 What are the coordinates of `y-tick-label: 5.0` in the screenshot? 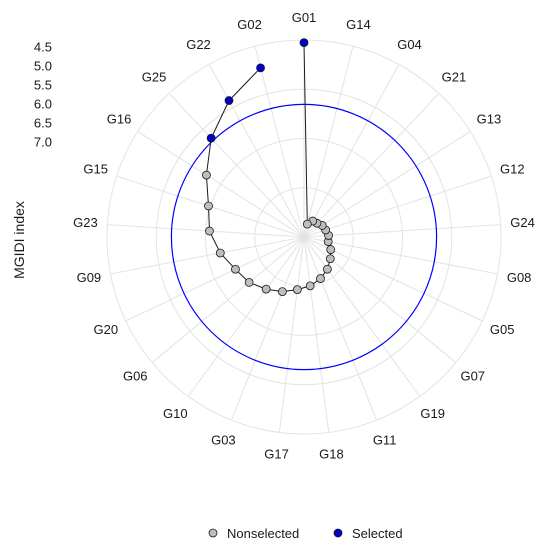 It's located at (43, 66).